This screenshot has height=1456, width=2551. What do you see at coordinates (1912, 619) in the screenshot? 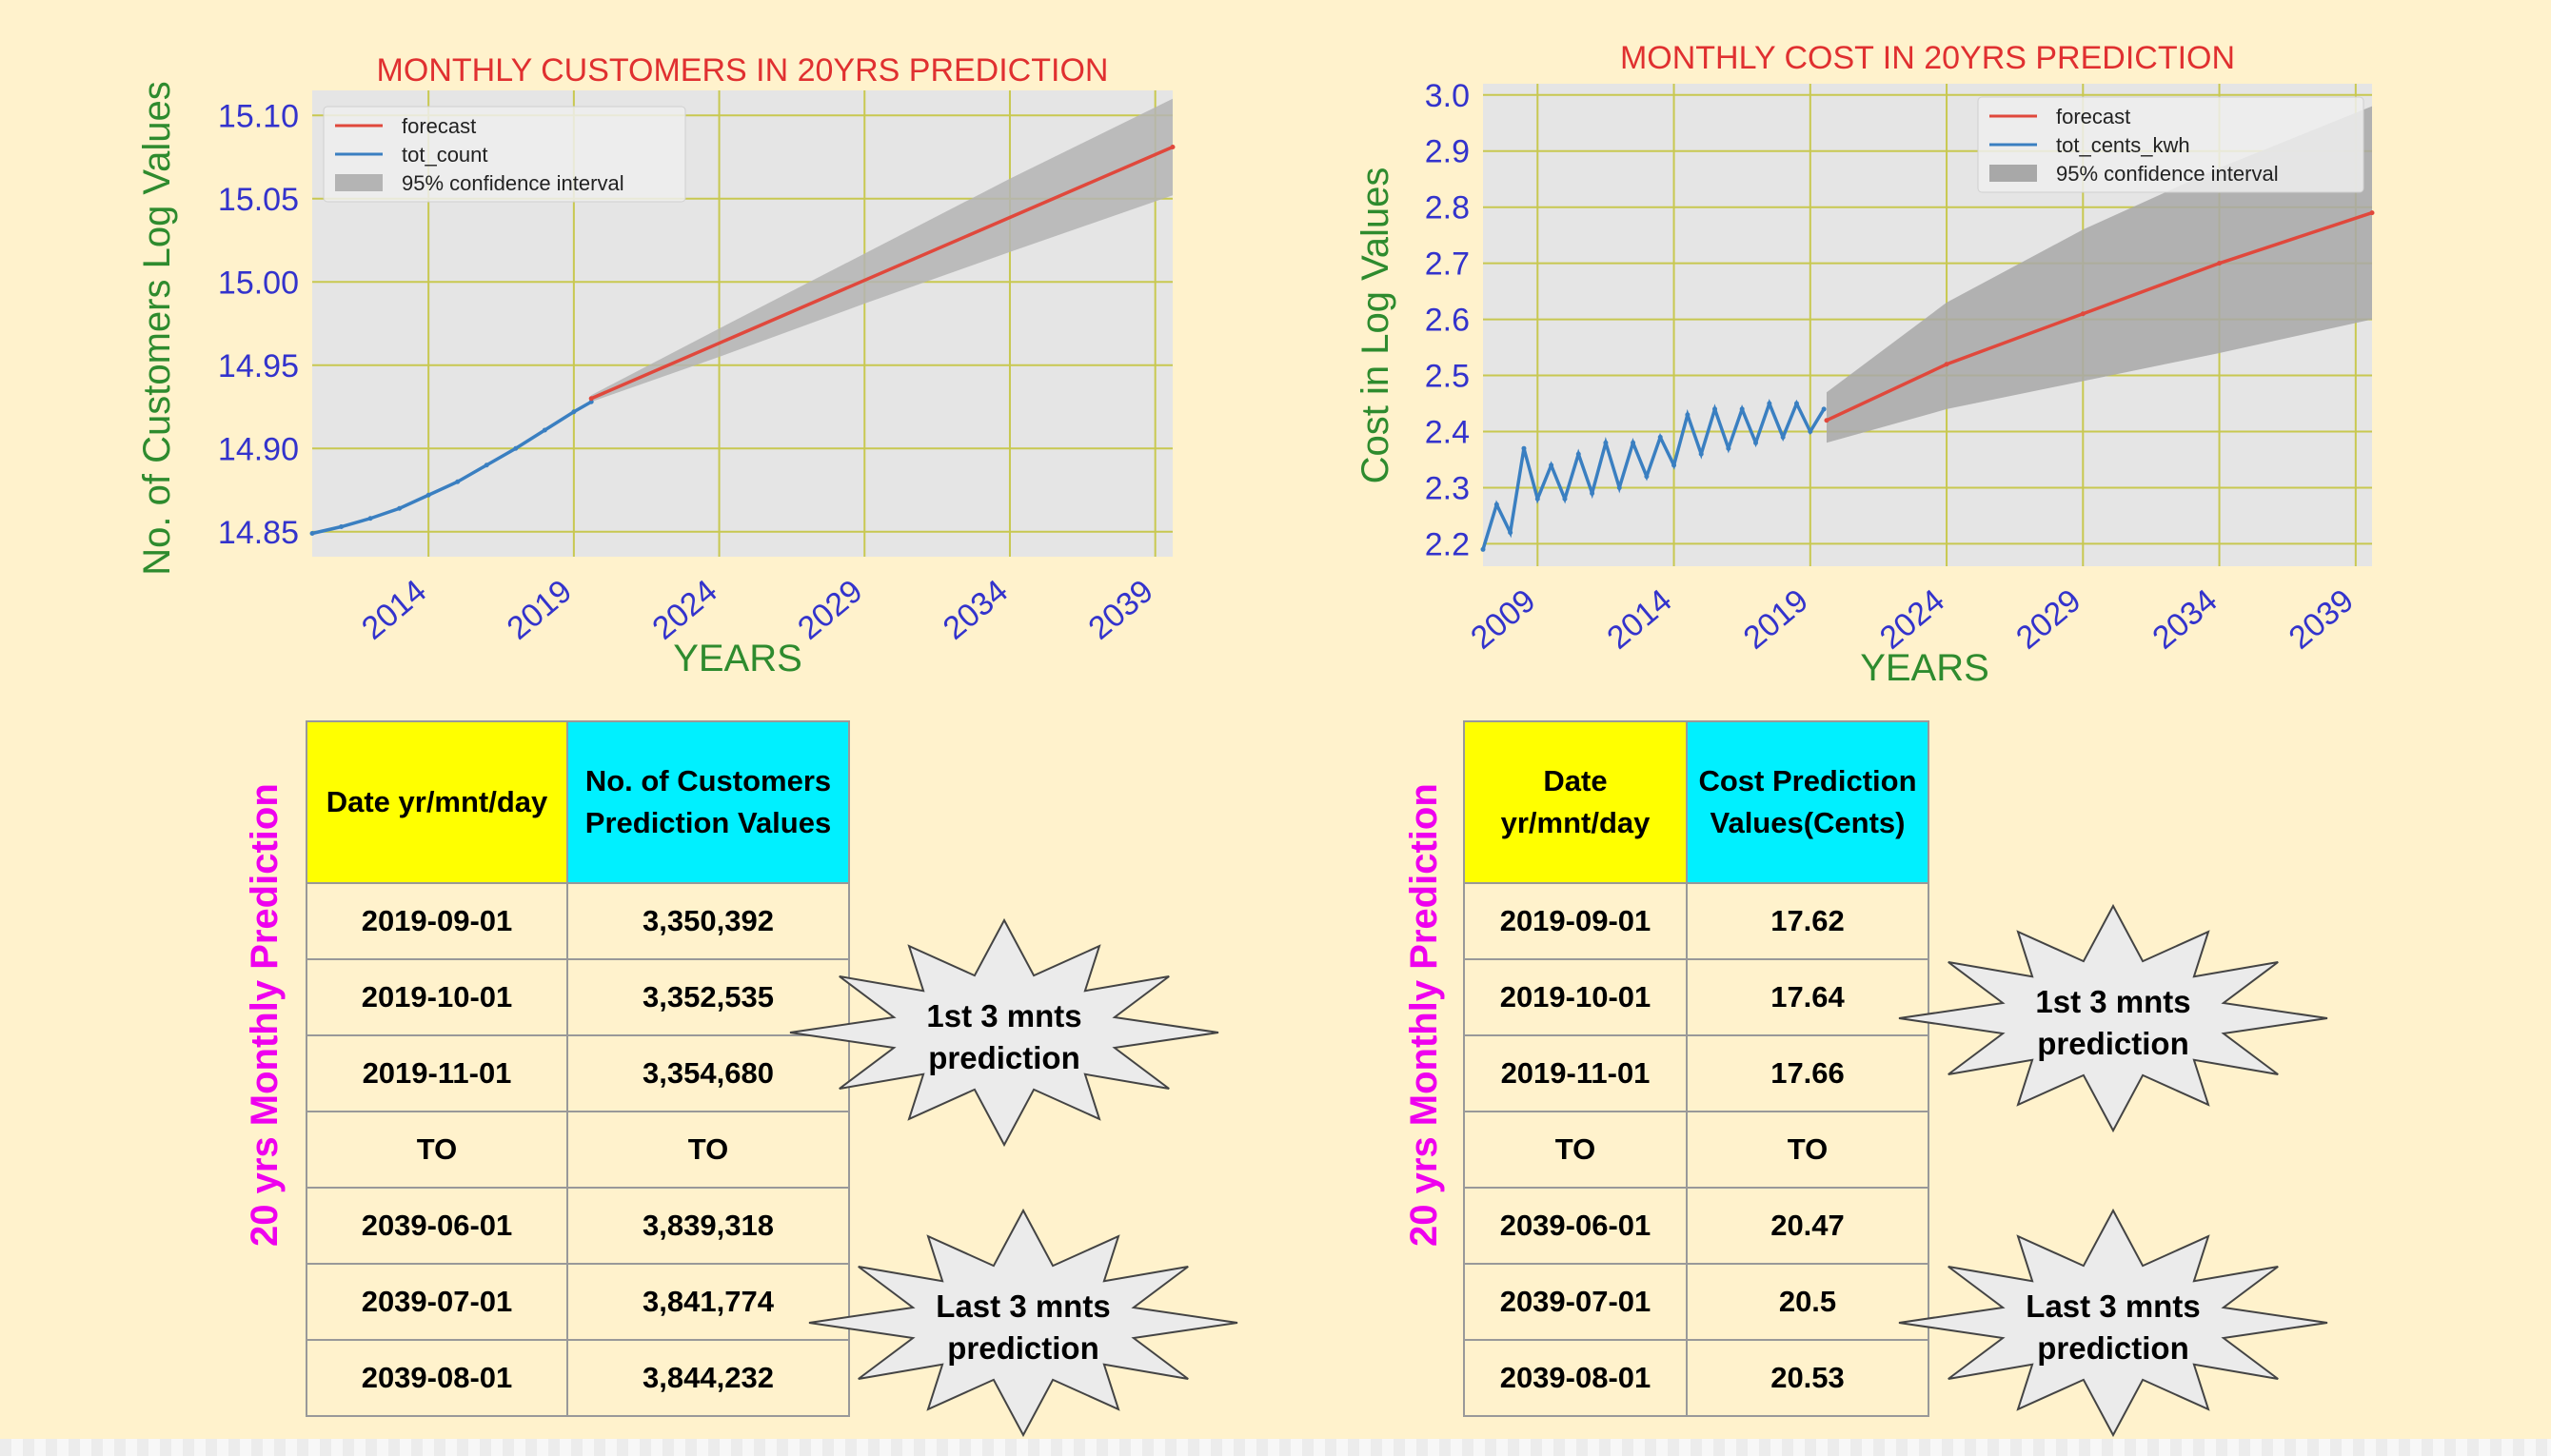
I see `x-tick-label: 2024` at bounding box center [1912, 619].